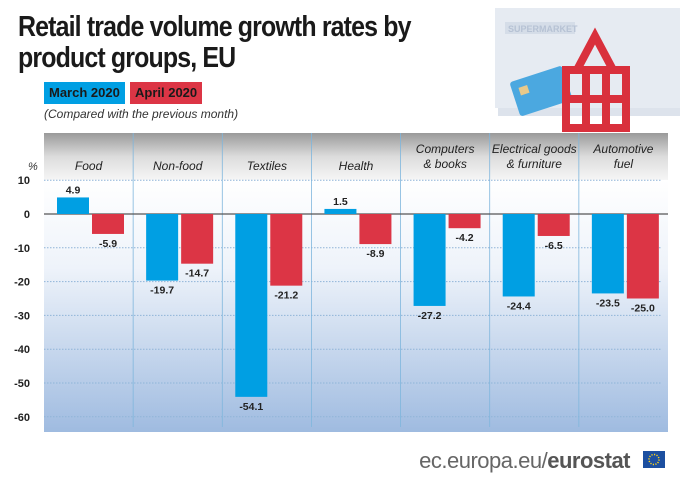 The width and height of the screenshot is (680, 481). What do you see at coordinates (27, 215) in the screenshot?
I see `y-tick-label: 0` at bounding box center [27, 215].